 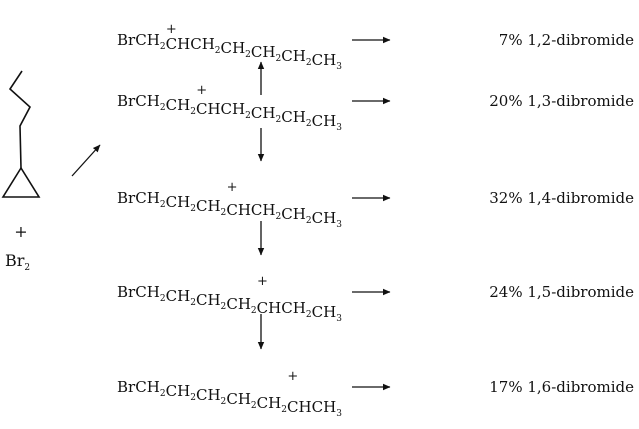 I want to click on product-yield-1: 7% 1,2-dibromide, so click(x=566, y=40).